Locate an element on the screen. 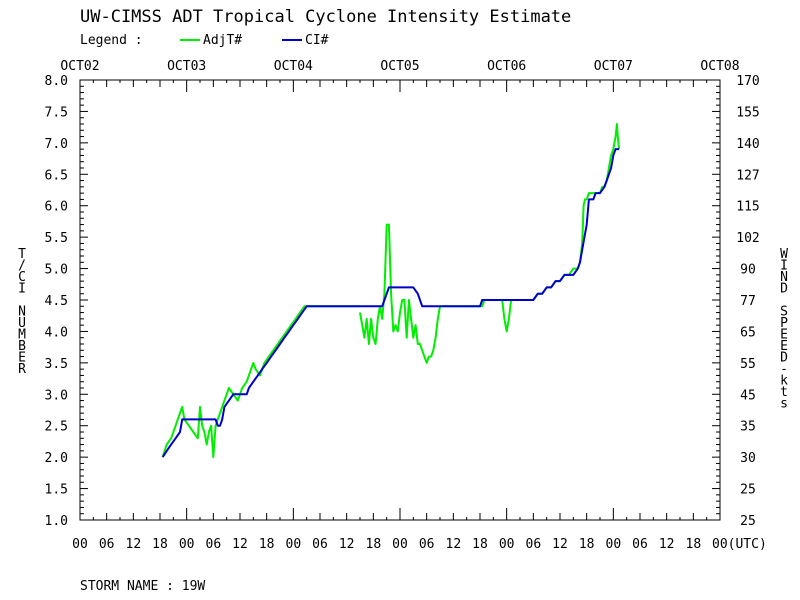 The width and height of the screenshot is (800, 600). right-tick-label: 170 is located at coordinates (747, 81).